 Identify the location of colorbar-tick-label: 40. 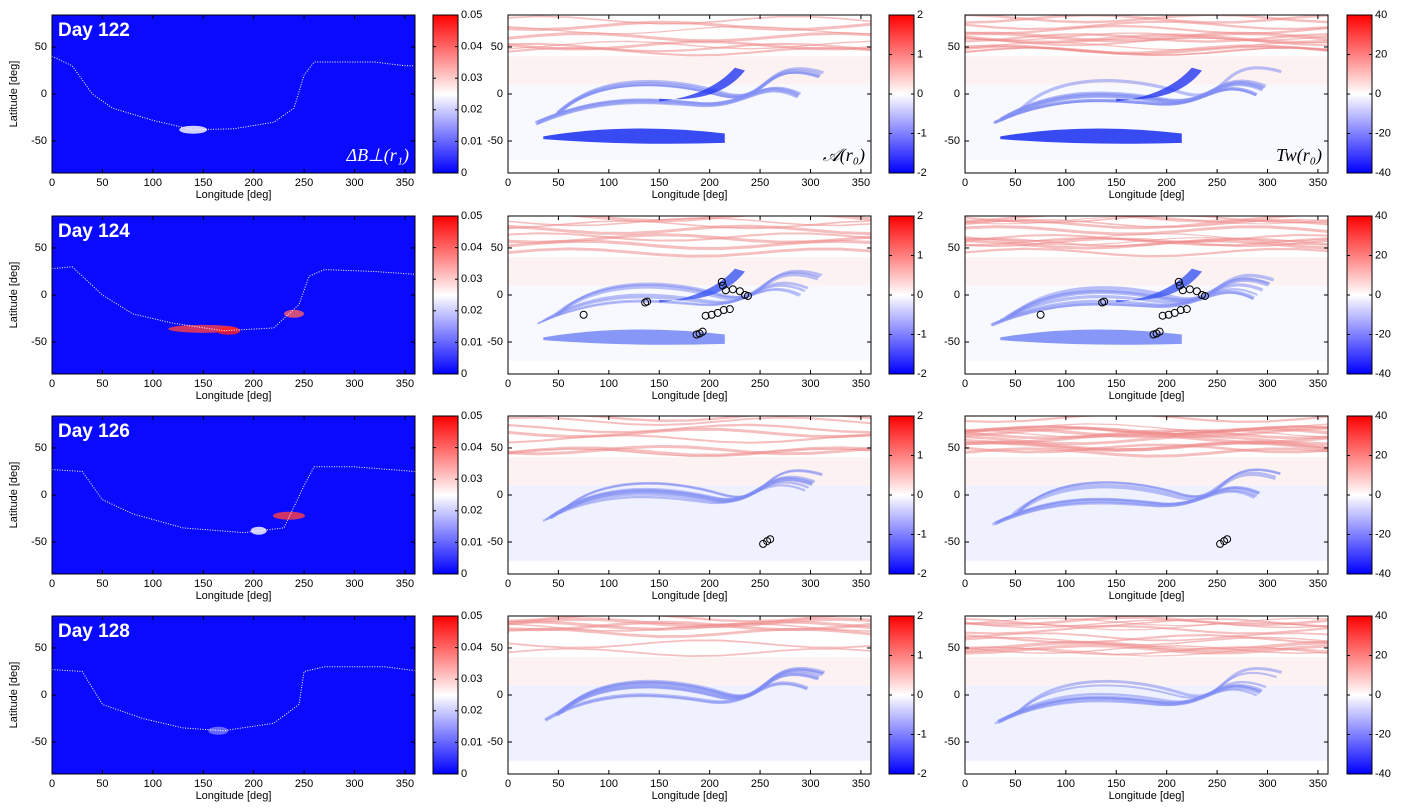
(1381, 616).